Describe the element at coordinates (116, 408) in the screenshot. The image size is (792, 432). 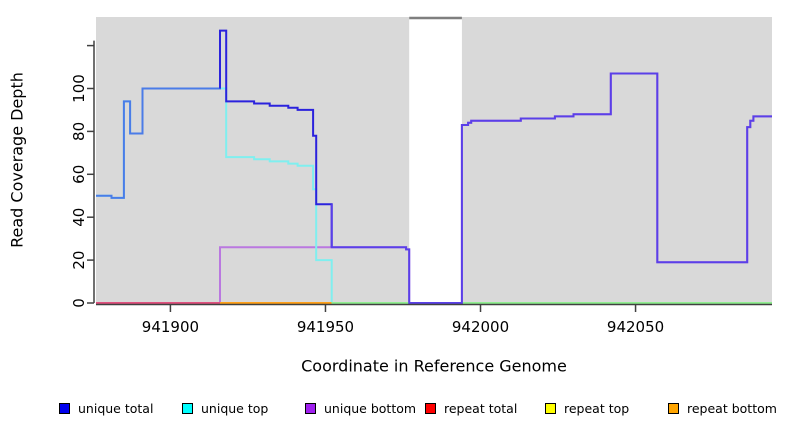
I see `legend-label: unique total` at that location.